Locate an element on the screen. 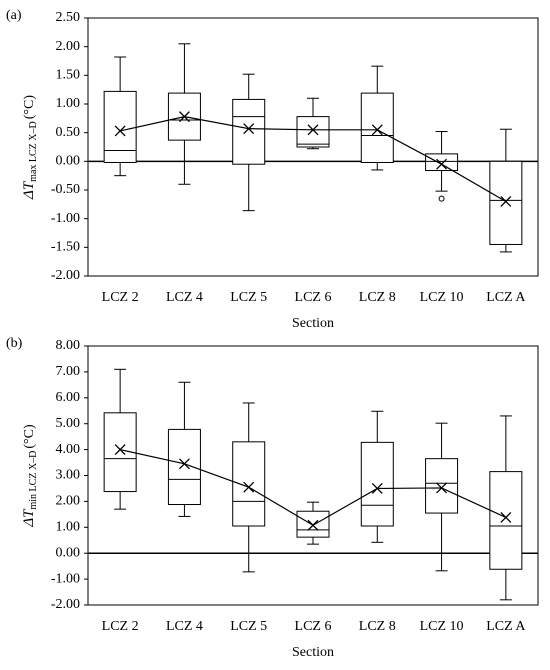  y-tick-label: 6.00 is located at coordinates (68, 397).